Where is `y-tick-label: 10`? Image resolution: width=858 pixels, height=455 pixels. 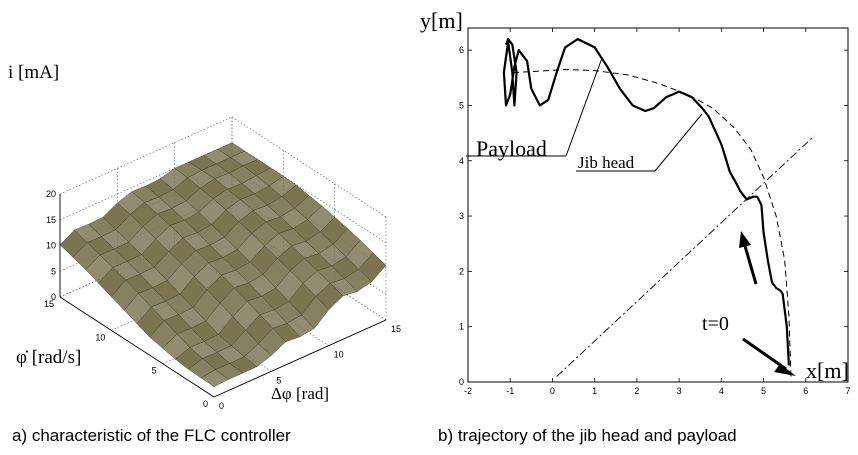
y-tick-label: 10 is located at coordinates (100, 337).